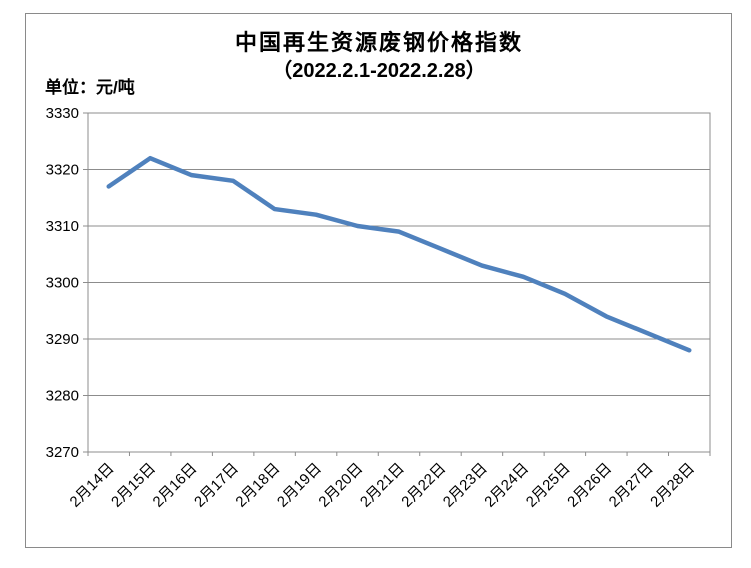  Describe the element at coordinates (340, 485) in the screenshot. I see `x-axis-label: 2月20日` at that location.